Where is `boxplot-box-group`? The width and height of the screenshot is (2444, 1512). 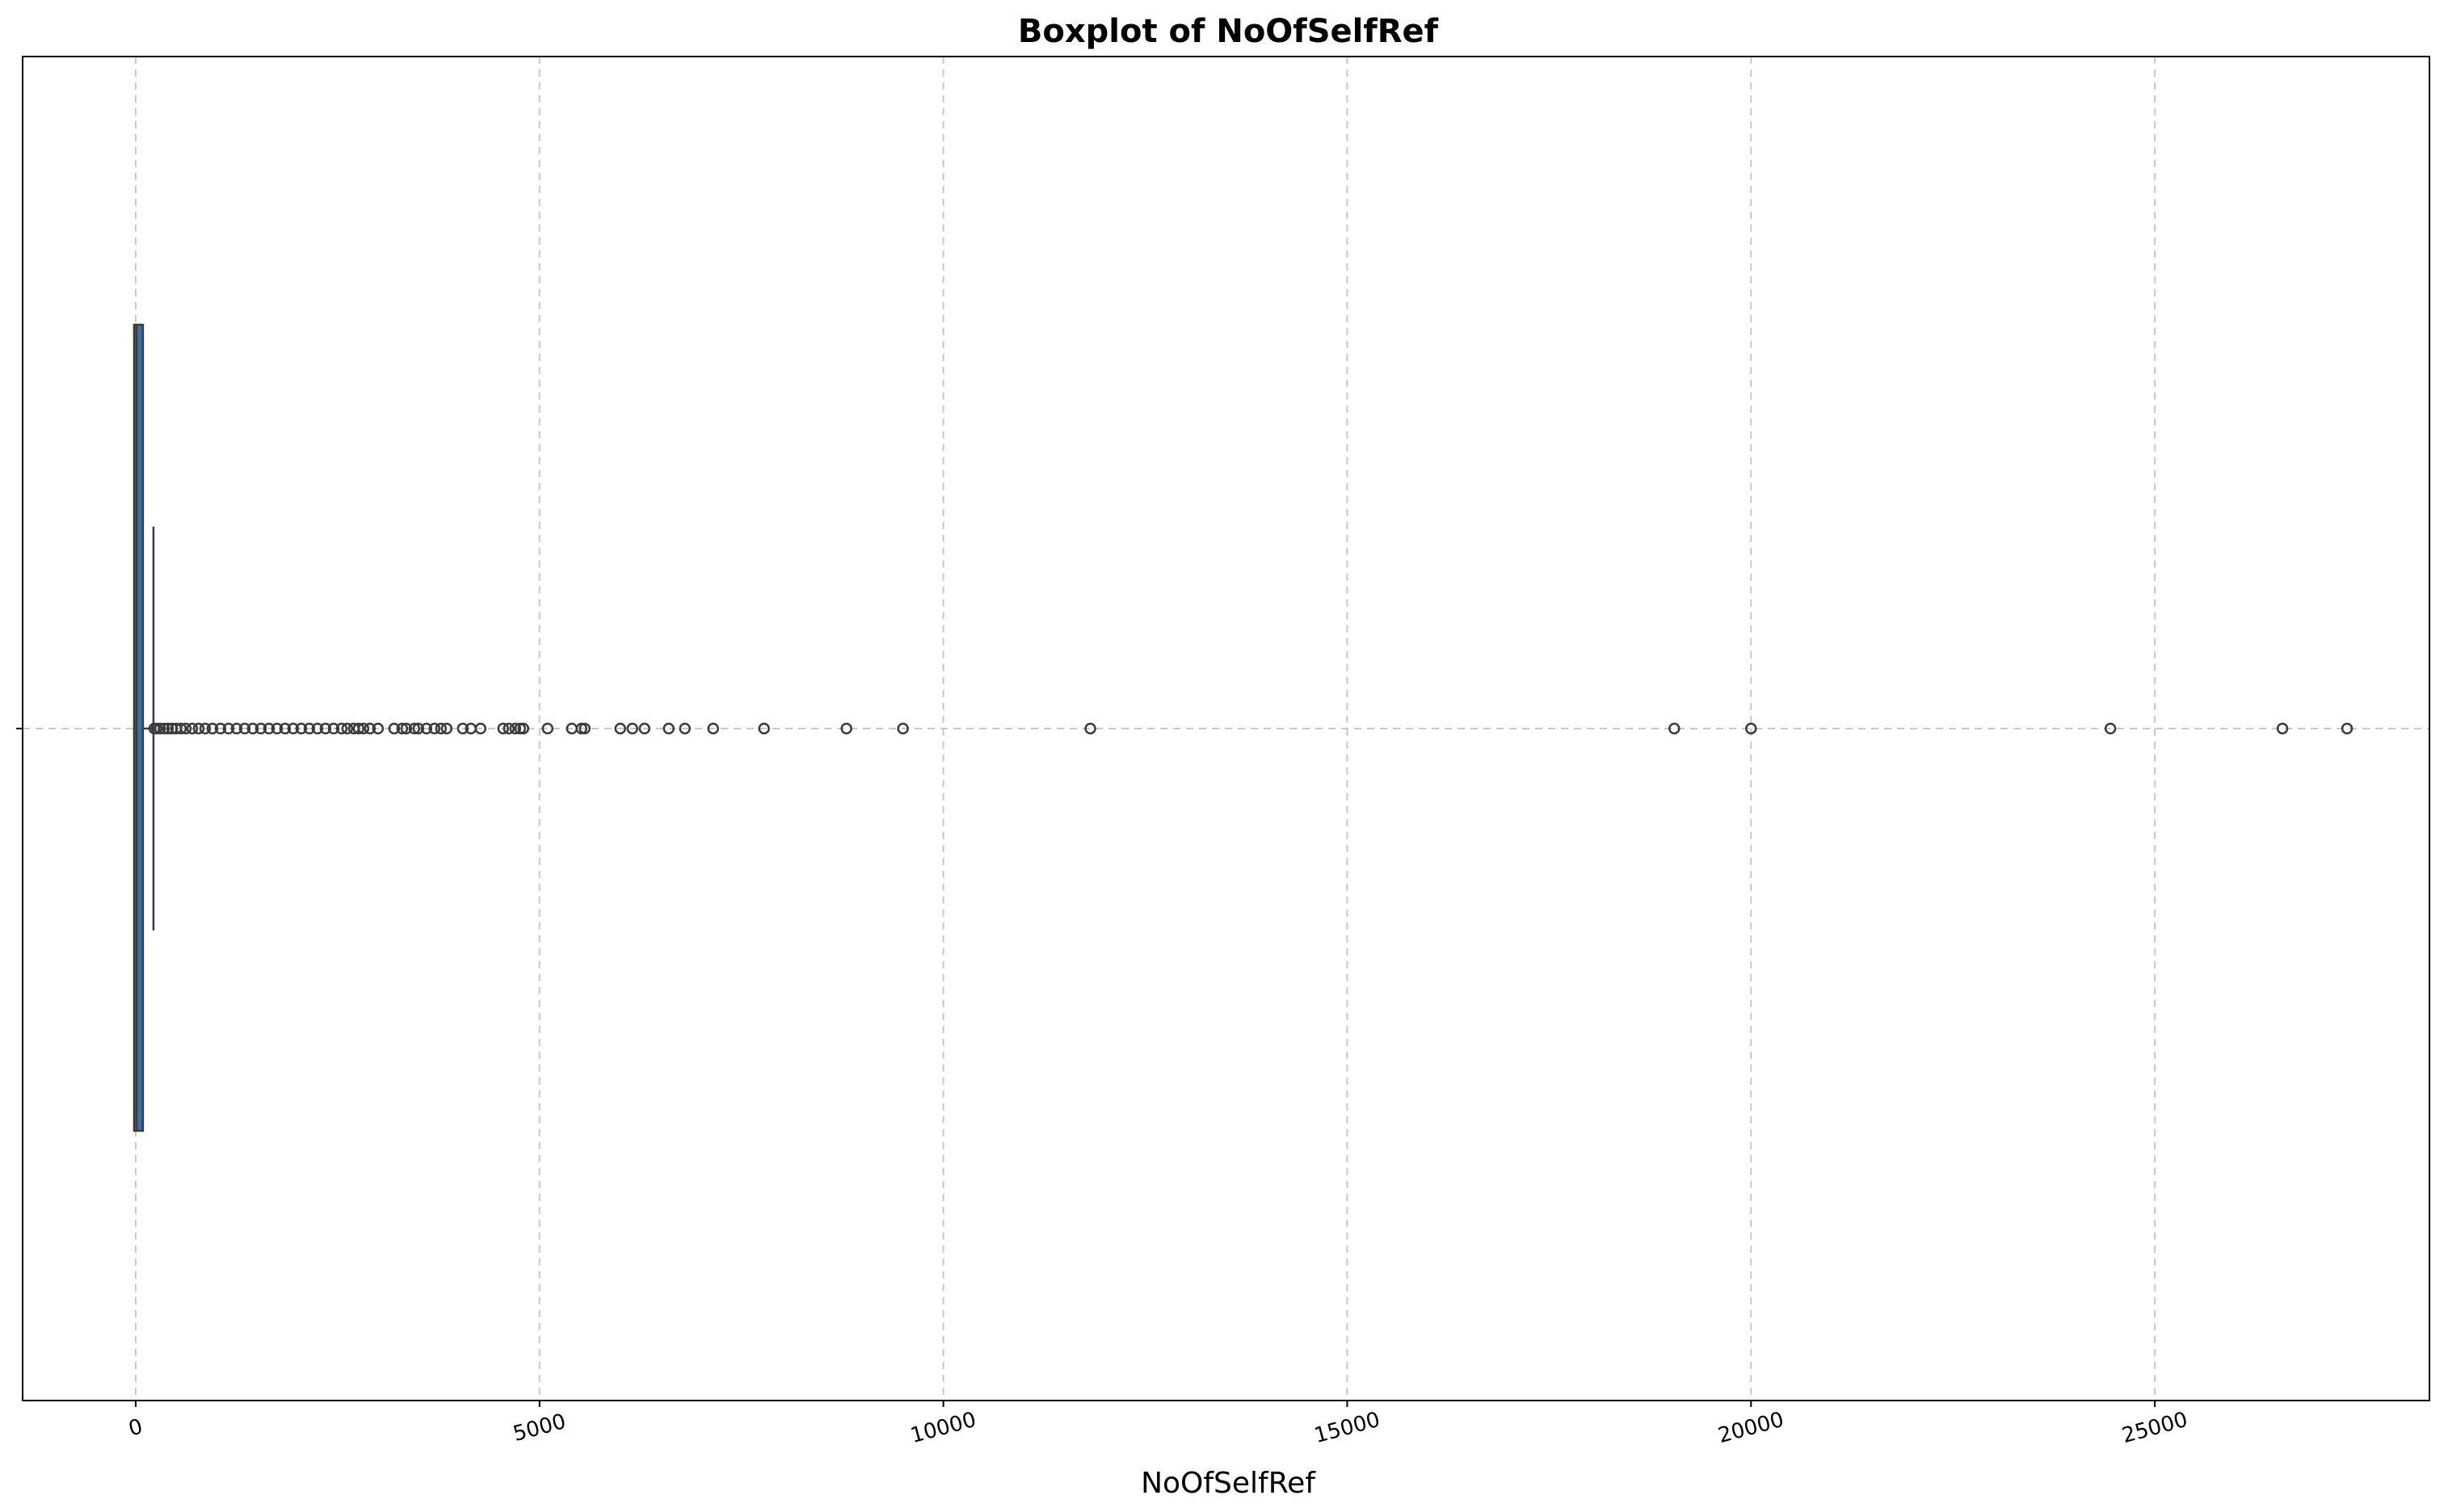
boxplot-box-group is located at coordinates (144, 728).